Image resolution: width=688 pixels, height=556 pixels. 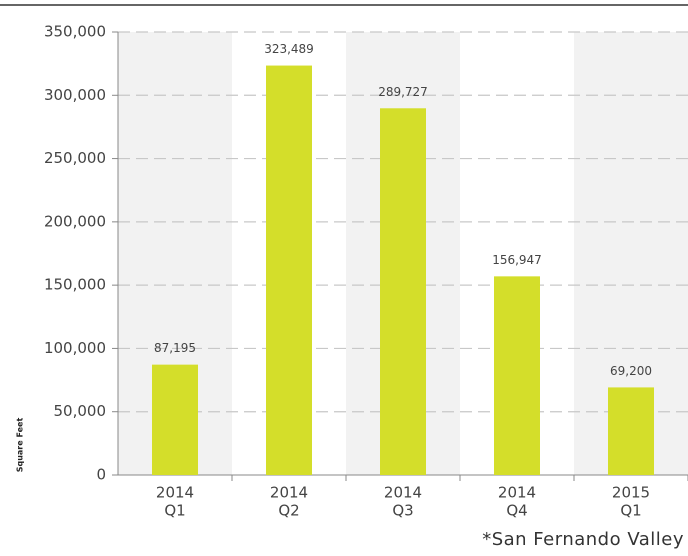 I want to click on x-tick-label: 2015, so click(x=631, y=493).